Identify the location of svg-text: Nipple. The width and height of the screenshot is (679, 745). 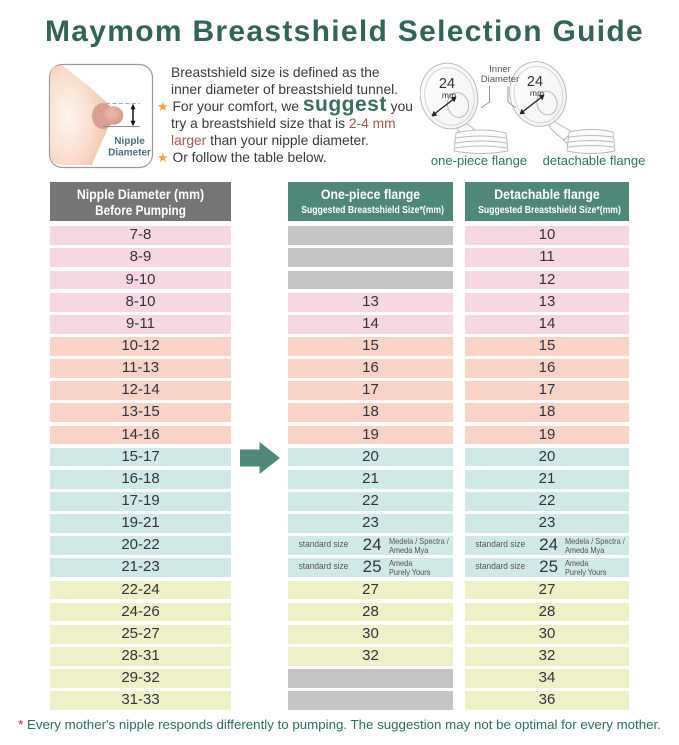
(129, 141).